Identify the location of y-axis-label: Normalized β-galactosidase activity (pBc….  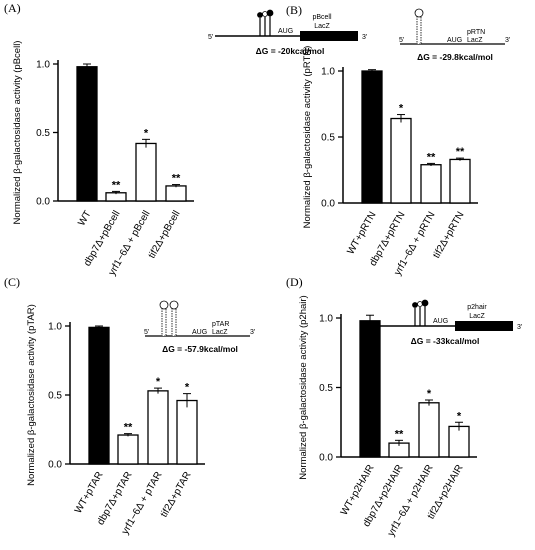
(17, 133).